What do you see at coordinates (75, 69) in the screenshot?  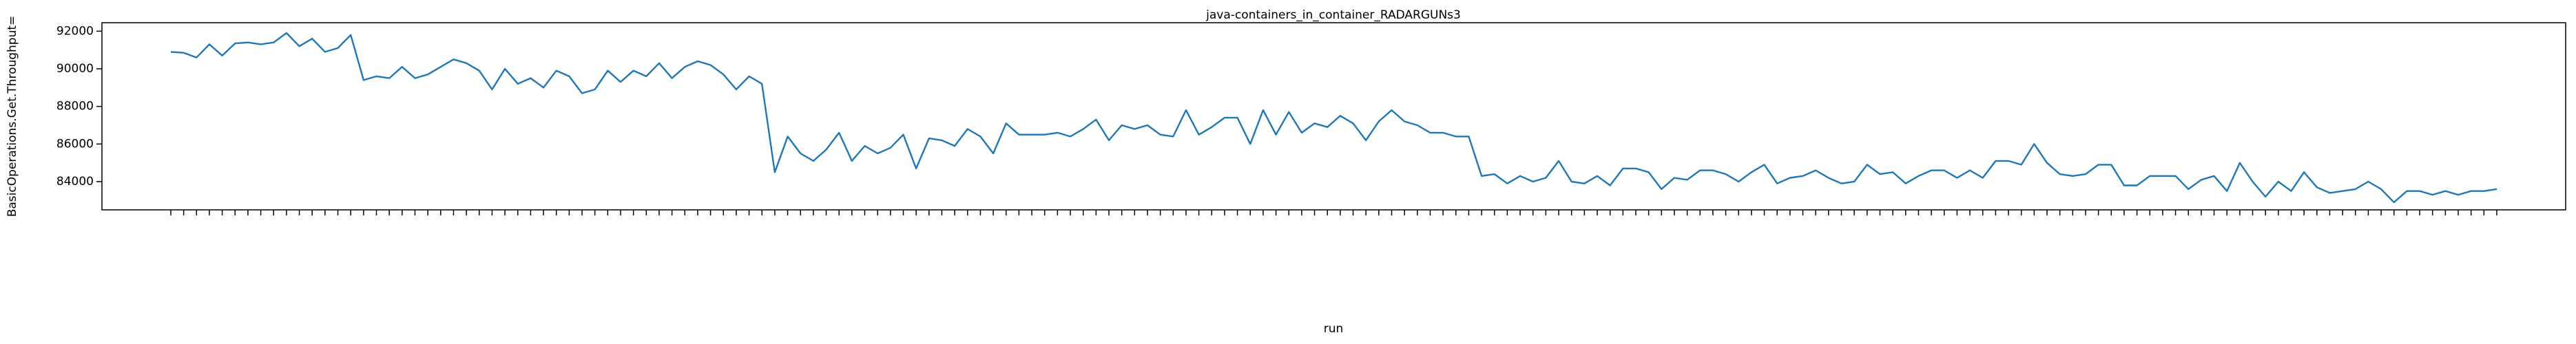 I see `y-tick-label: 90000` at bounding box center [75, 69].